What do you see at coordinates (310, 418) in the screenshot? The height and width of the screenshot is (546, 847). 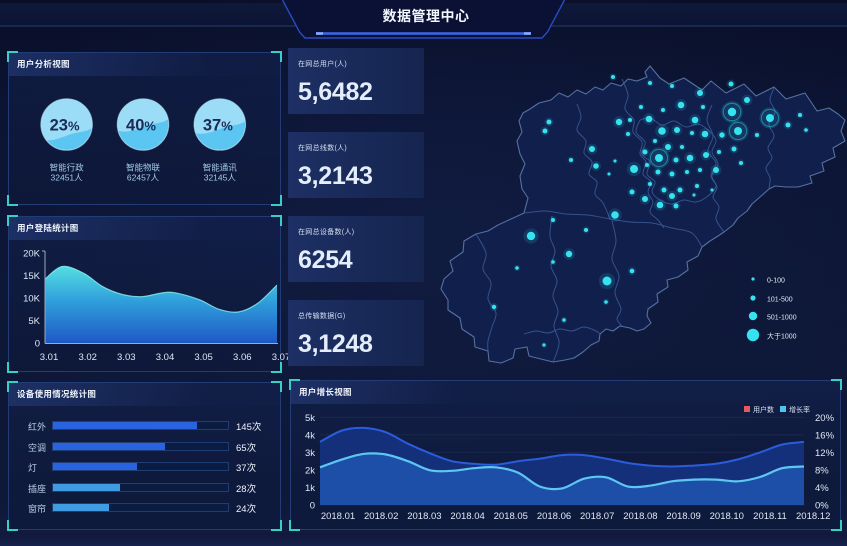 I see `svg-text: 5k` at bounding box center [310, 418].